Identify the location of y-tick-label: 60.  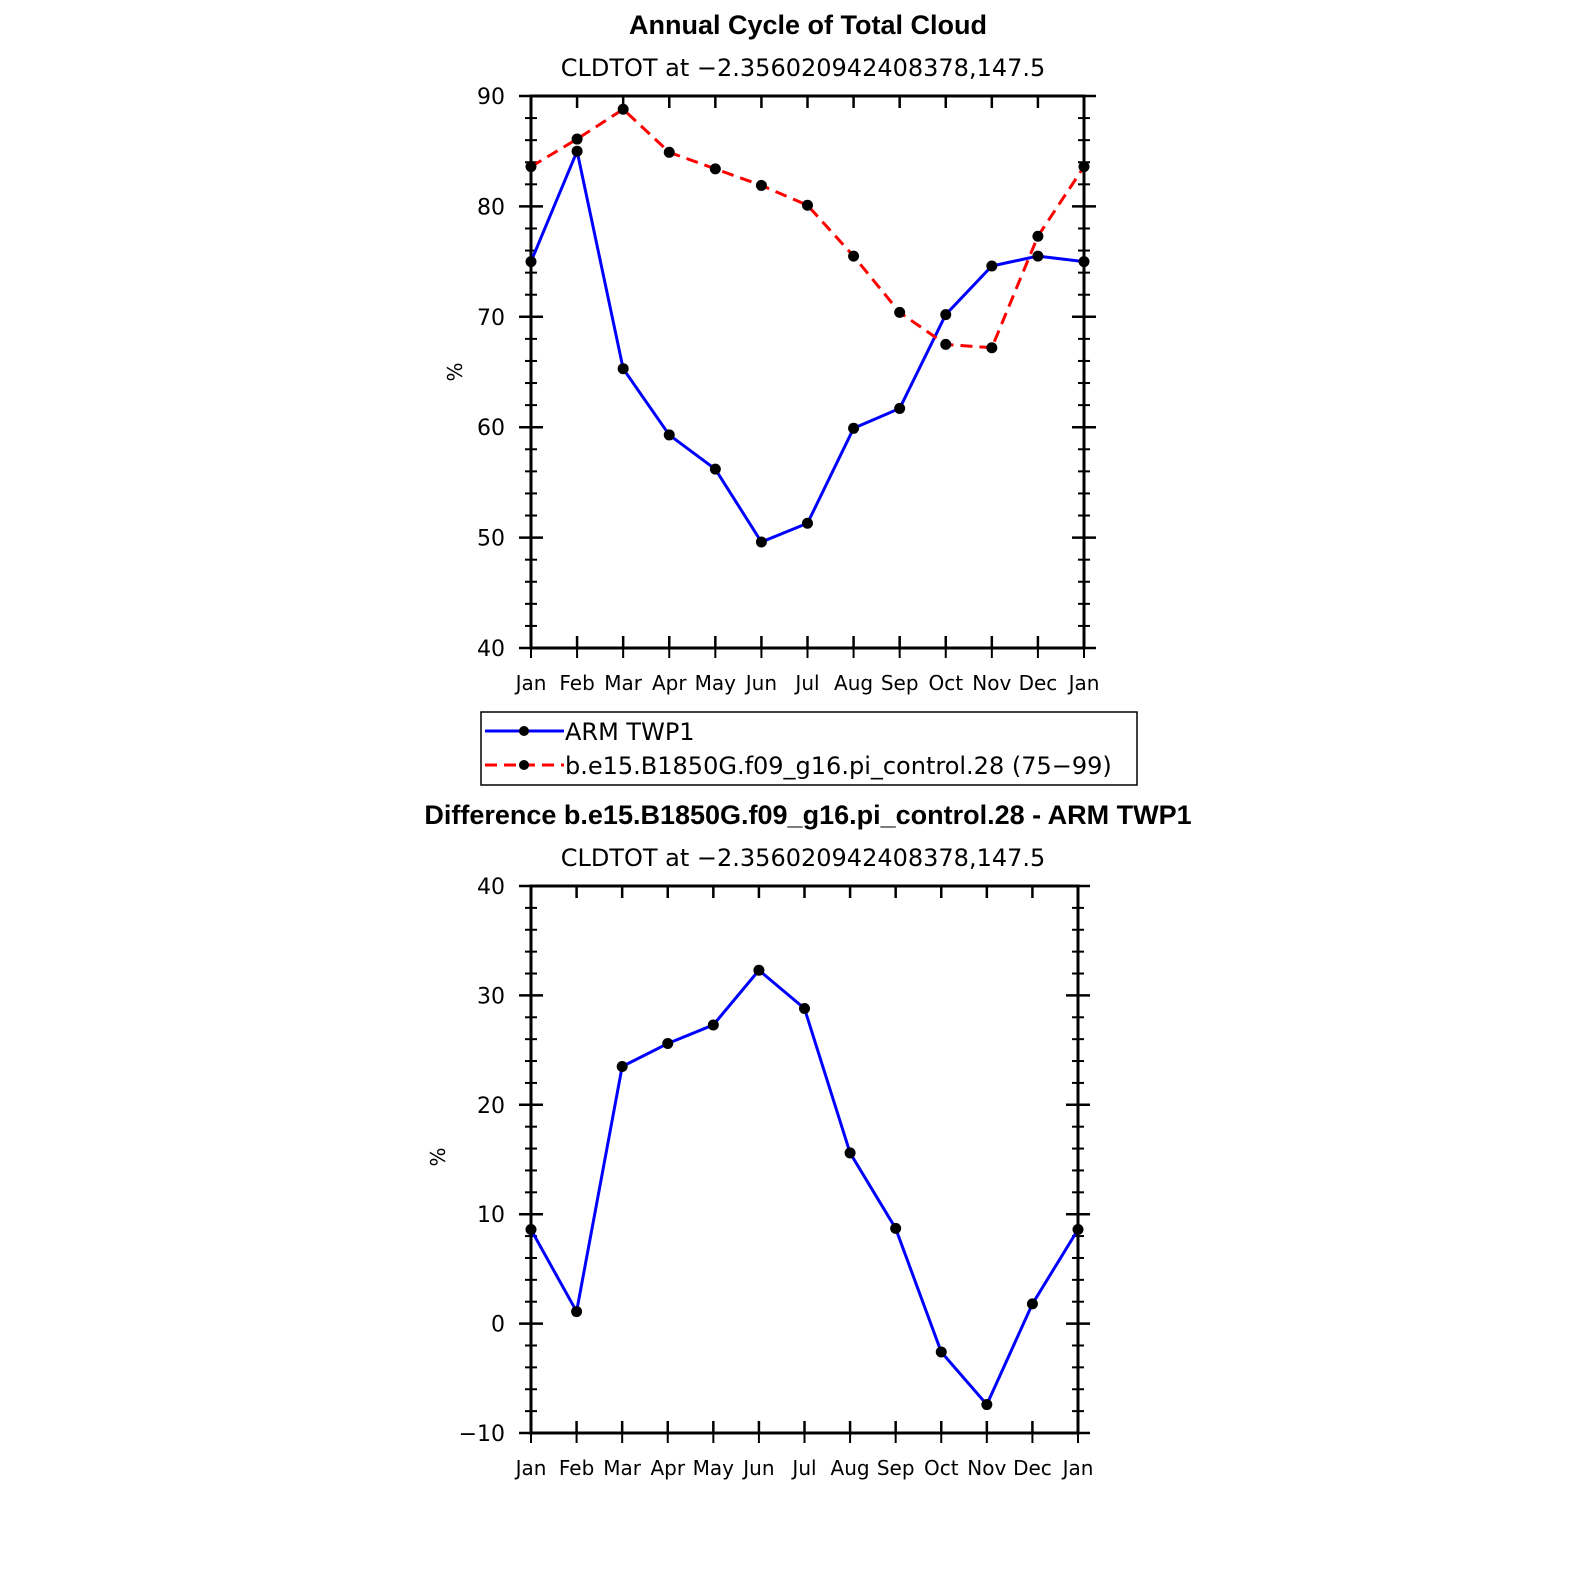
(491, 428).